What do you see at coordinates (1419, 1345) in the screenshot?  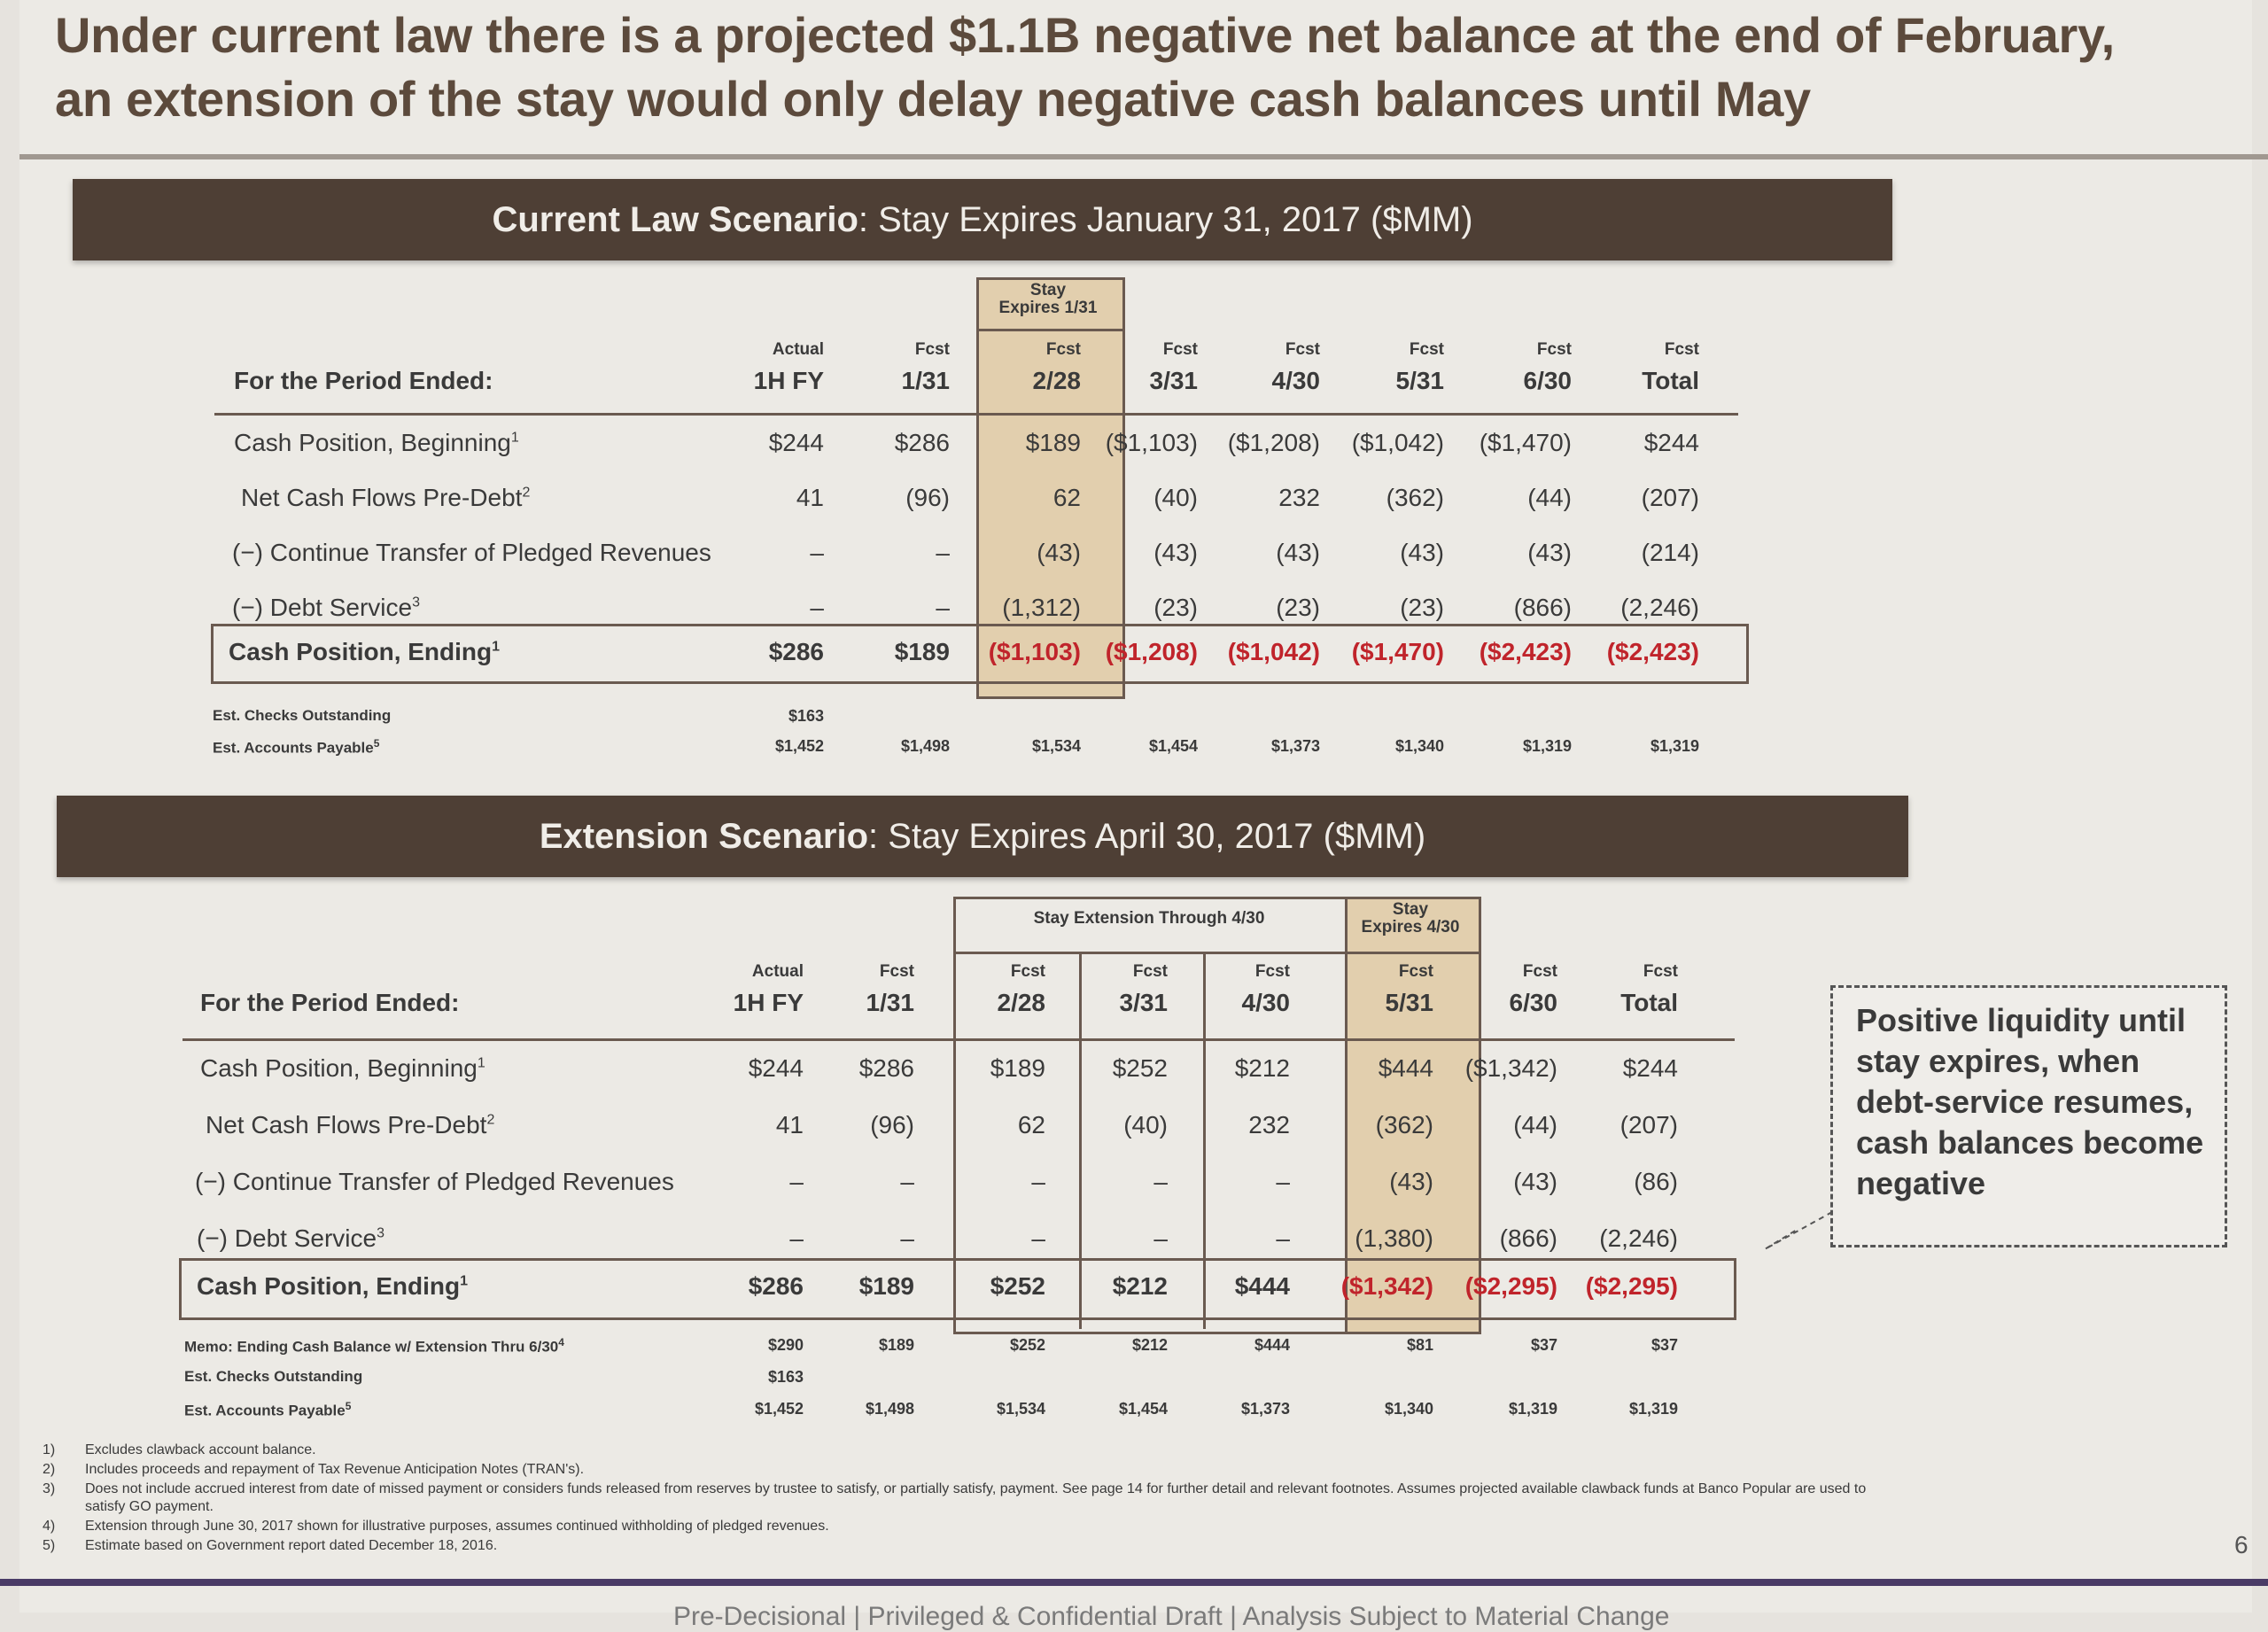 I see `memo-cell: $81` at bounding box center [1419, 1345].